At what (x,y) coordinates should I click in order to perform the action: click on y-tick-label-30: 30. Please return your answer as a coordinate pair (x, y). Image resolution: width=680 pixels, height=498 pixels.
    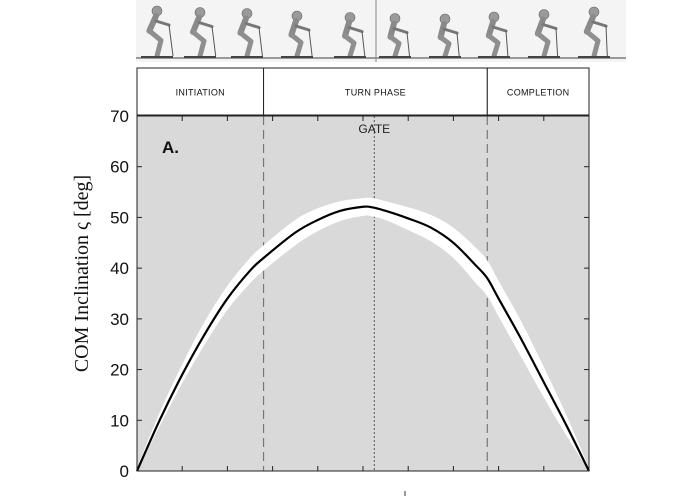
    Looking at the image, I should click on (119, 319).